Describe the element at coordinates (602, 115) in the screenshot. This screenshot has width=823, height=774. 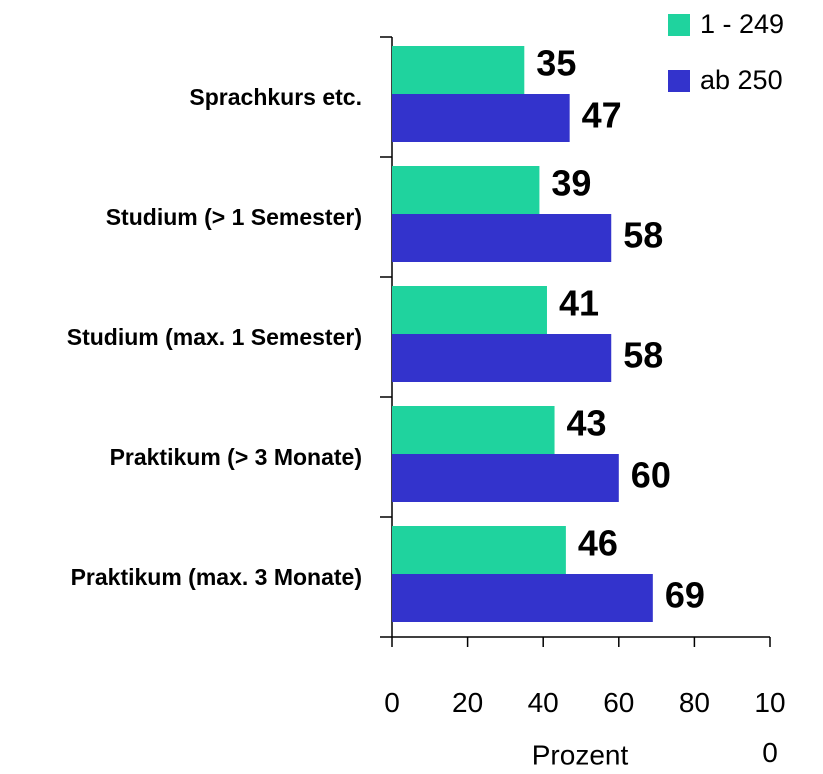
I see `value-label: 47` at that location.